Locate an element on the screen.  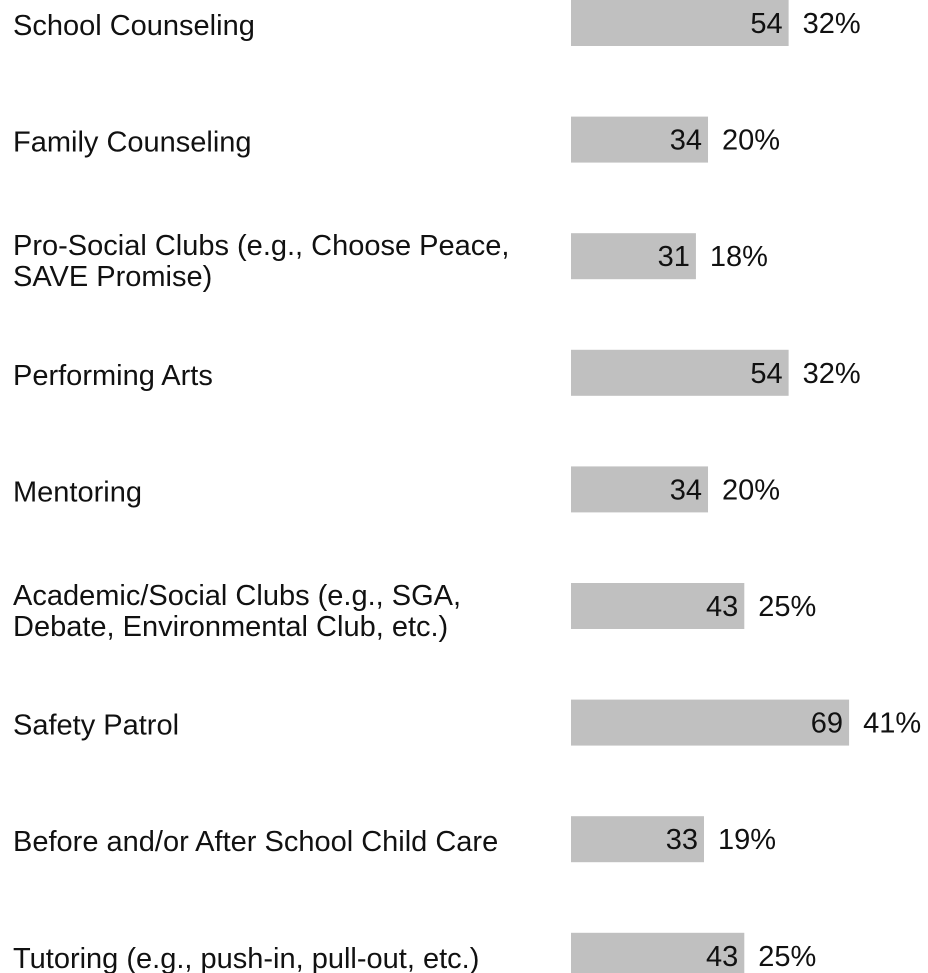
category-label-line: Tutoring (e.g., push-in, pull-out, etc.) is located at coordinates (246, 958).